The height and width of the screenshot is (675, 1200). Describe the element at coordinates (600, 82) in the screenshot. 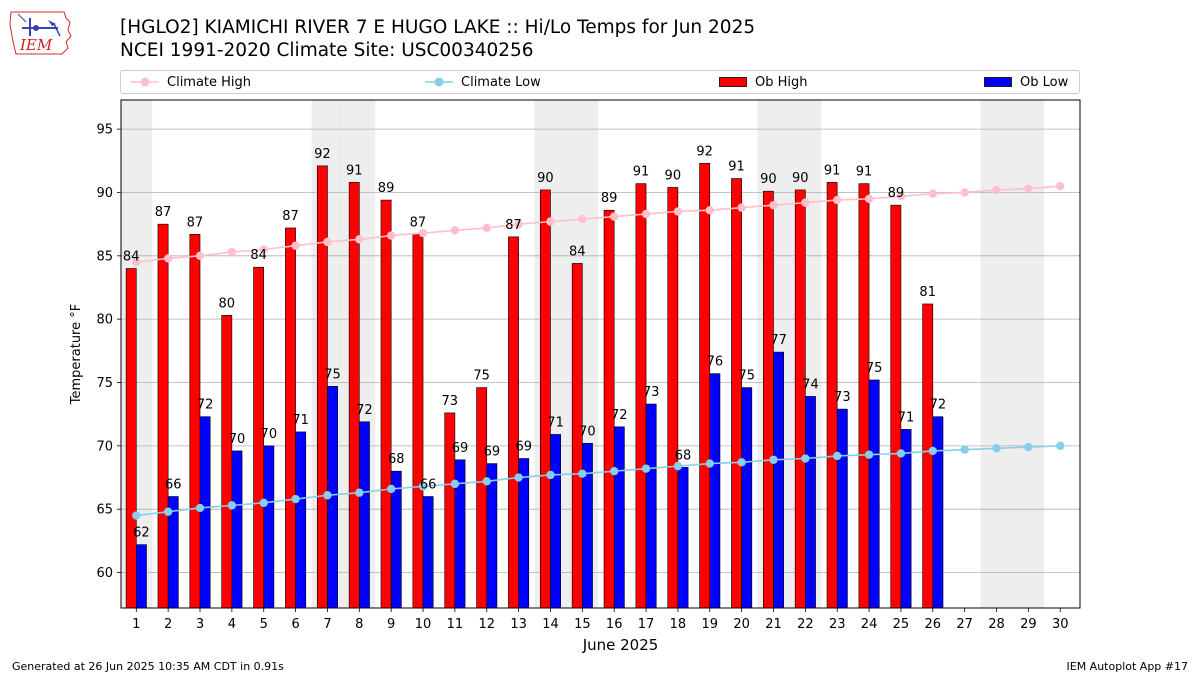

I see `chart-legend: Climate High Climate Low Ob High Ob Low` at that location.